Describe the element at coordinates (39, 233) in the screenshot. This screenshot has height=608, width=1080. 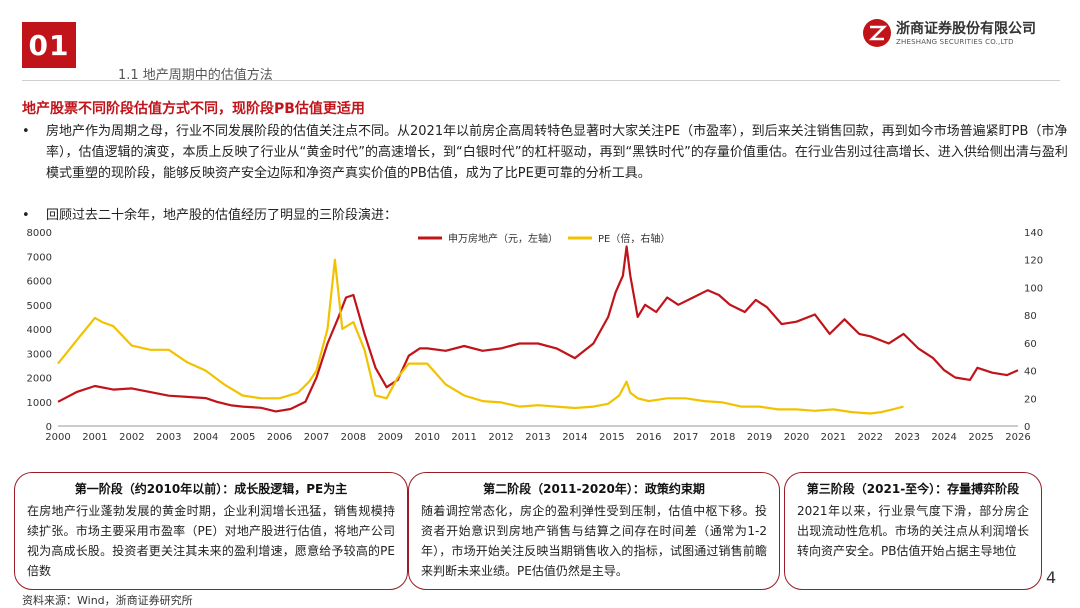
I see `y-left-tick-label: 8000` at that location.